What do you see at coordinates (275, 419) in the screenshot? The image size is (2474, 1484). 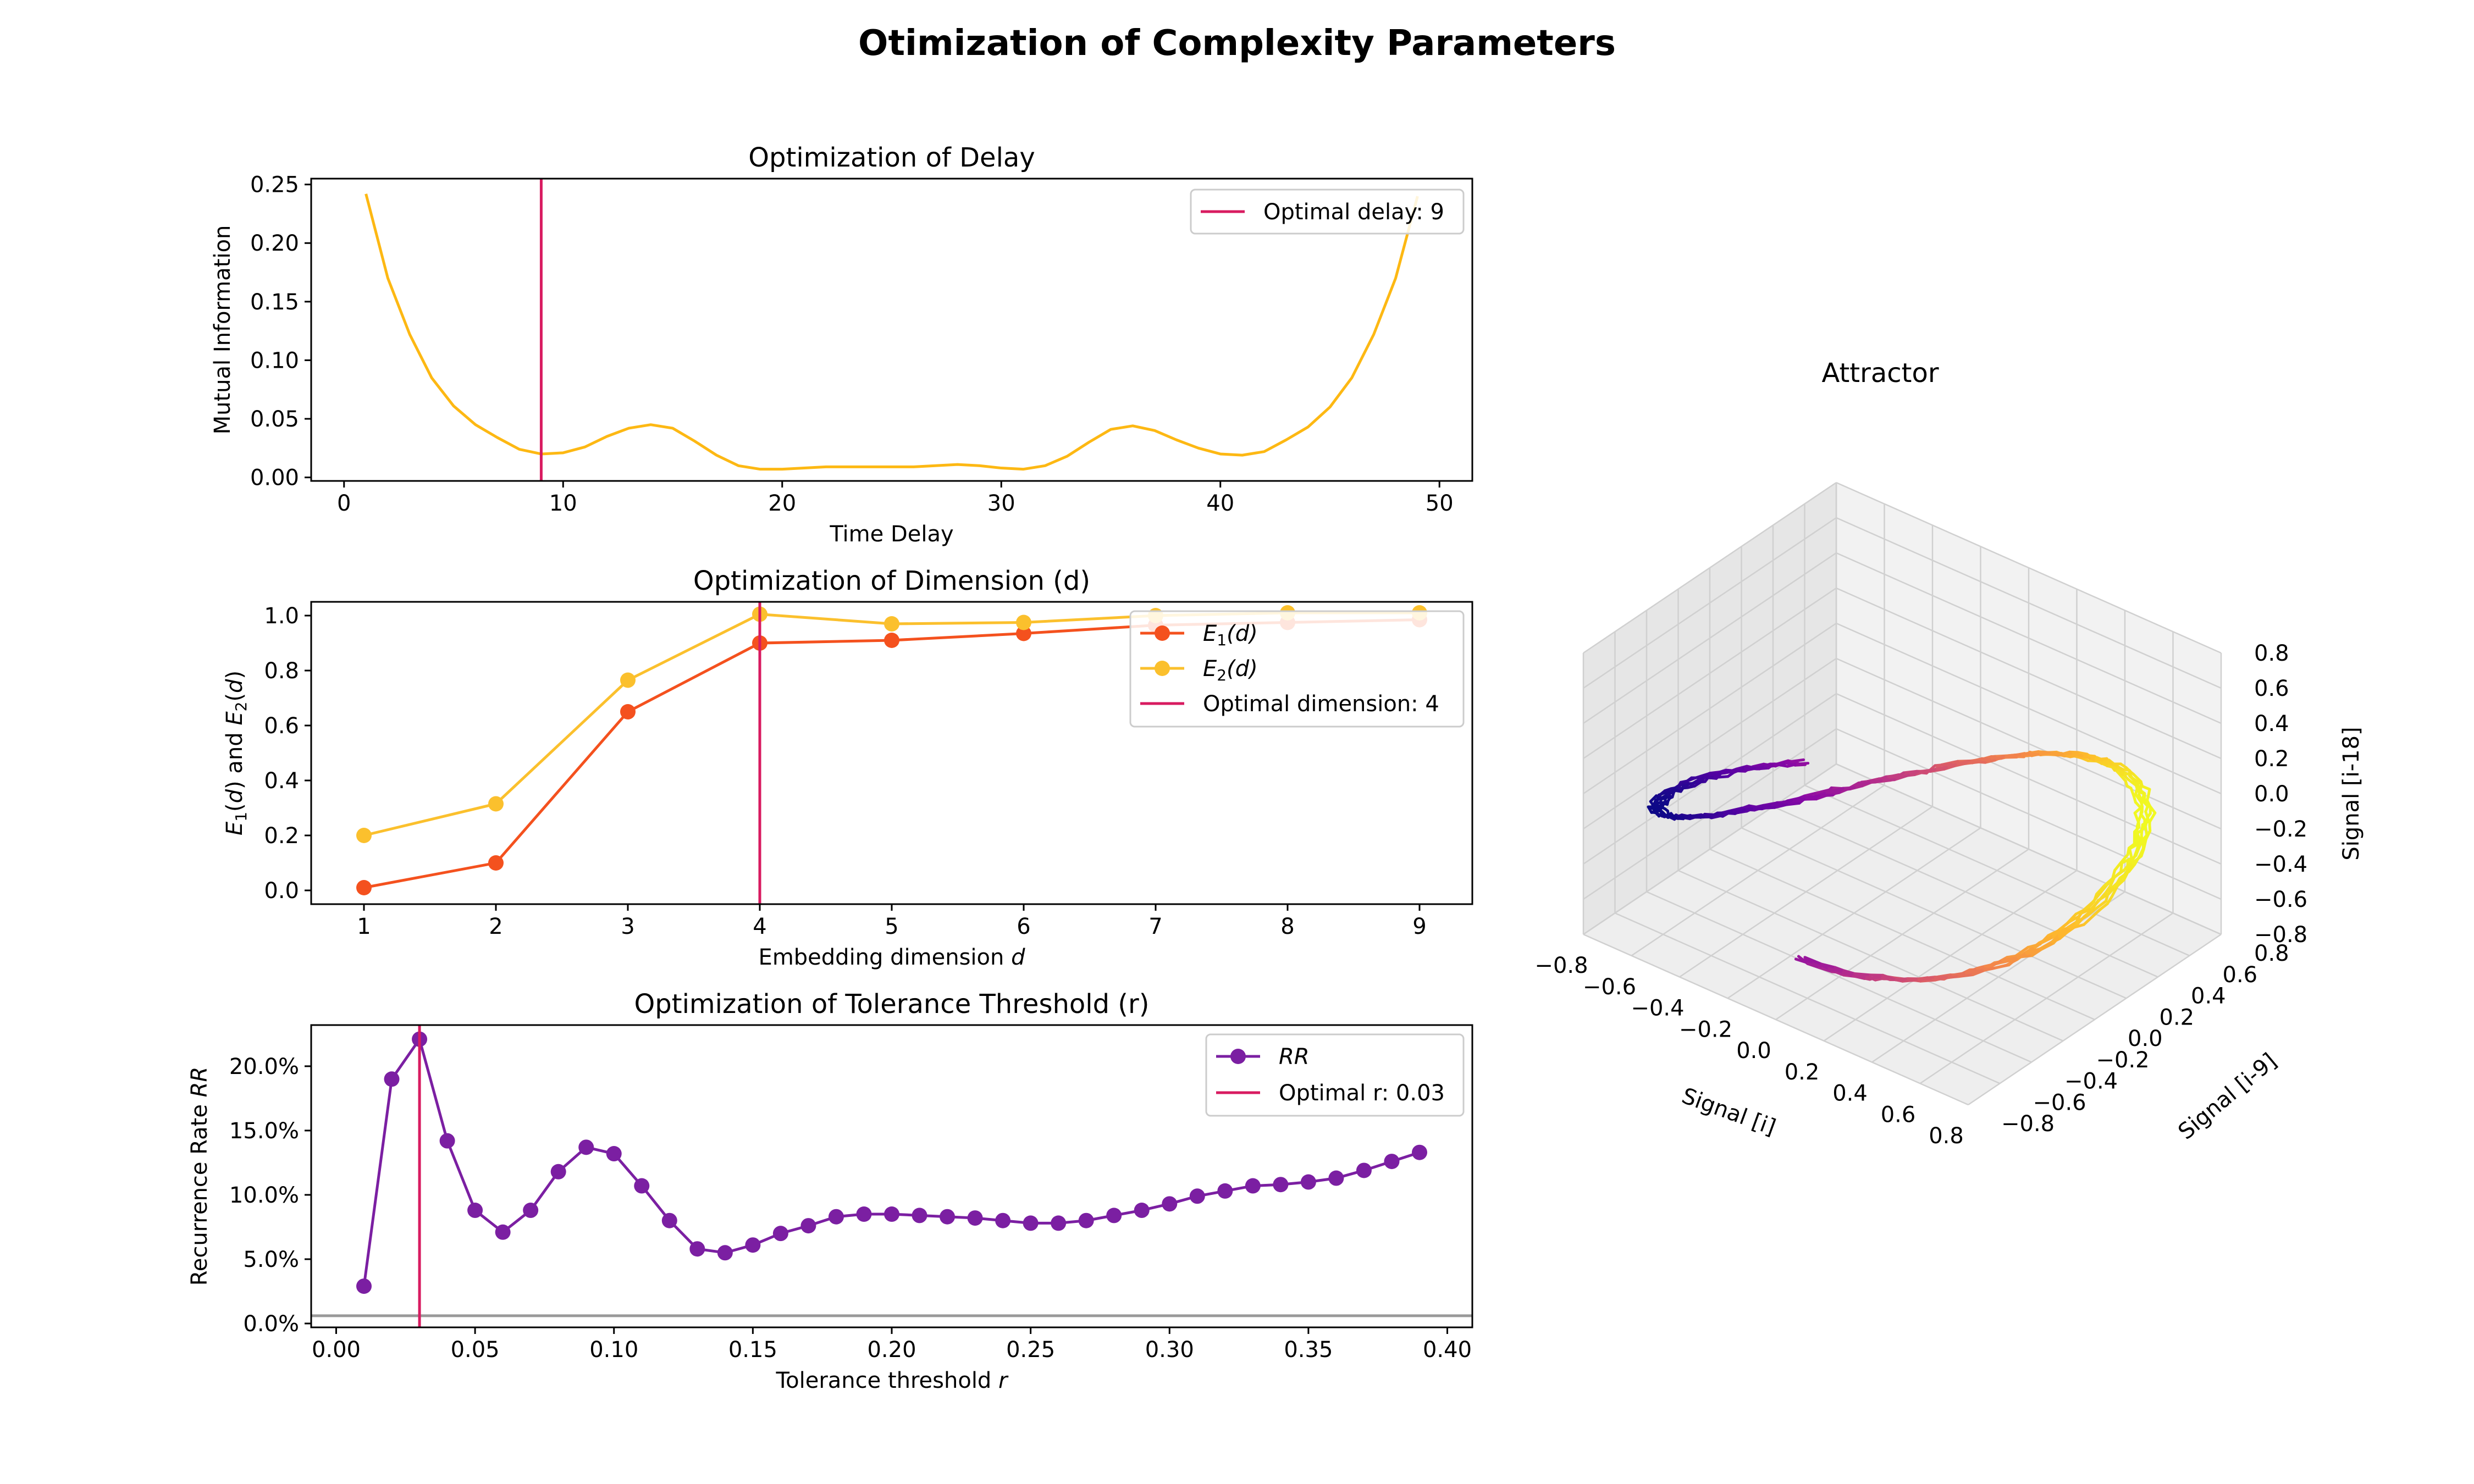 I see `delay-ytick-label: 0.05` at bounding box center [275, 419].